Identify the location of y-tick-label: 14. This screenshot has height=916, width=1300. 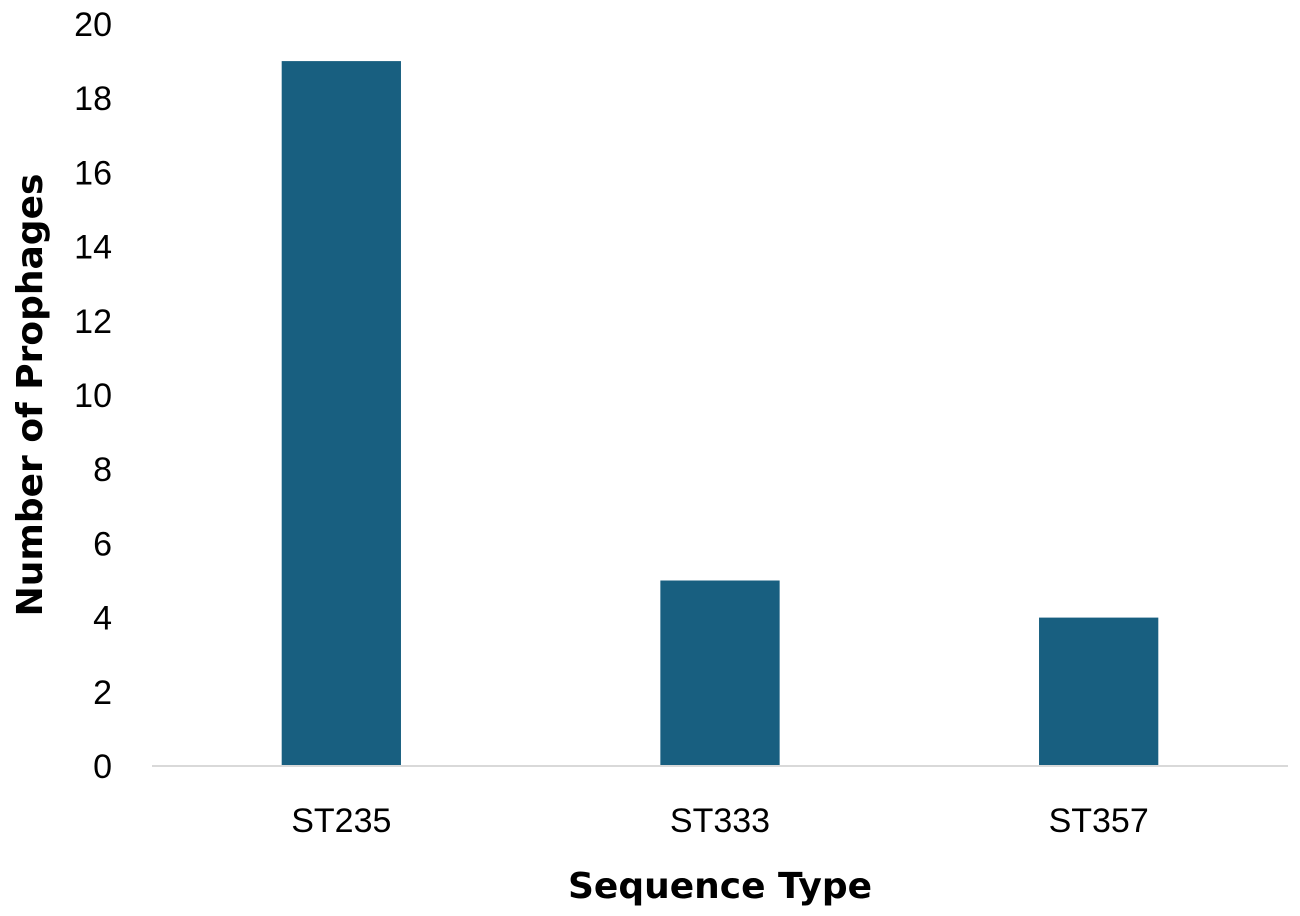
(93, 248).